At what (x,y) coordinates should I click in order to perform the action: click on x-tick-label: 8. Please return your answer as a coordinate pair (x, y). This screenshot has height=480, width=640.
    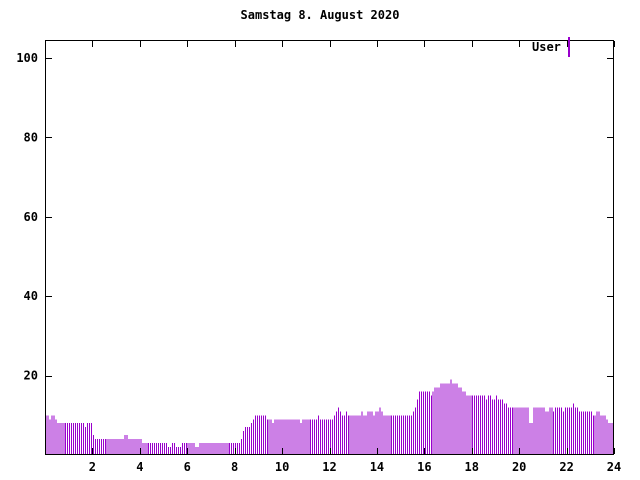
    Looking at the image, I should click on (234, 467).